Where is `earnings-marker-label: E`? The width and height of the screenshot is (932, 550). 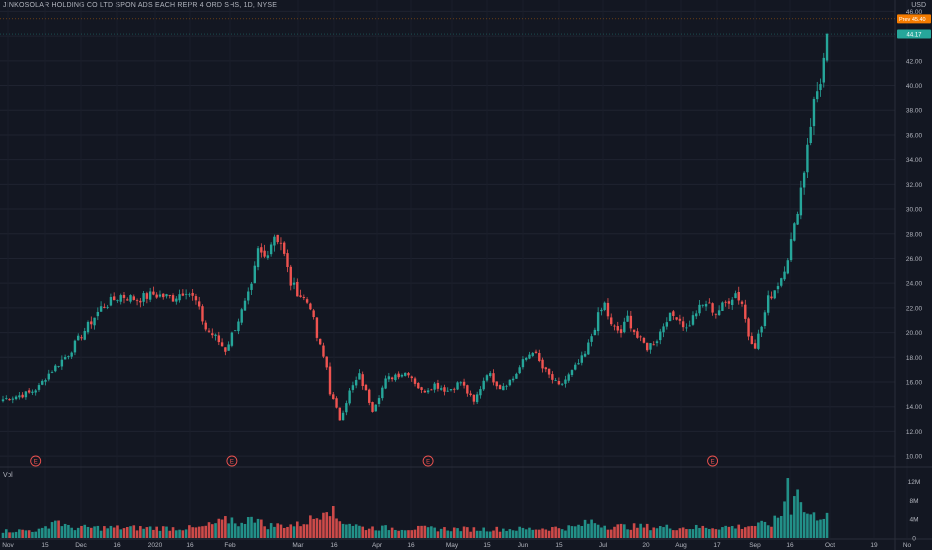 earnings-marker-label: E is located at coordinates (36, 462).